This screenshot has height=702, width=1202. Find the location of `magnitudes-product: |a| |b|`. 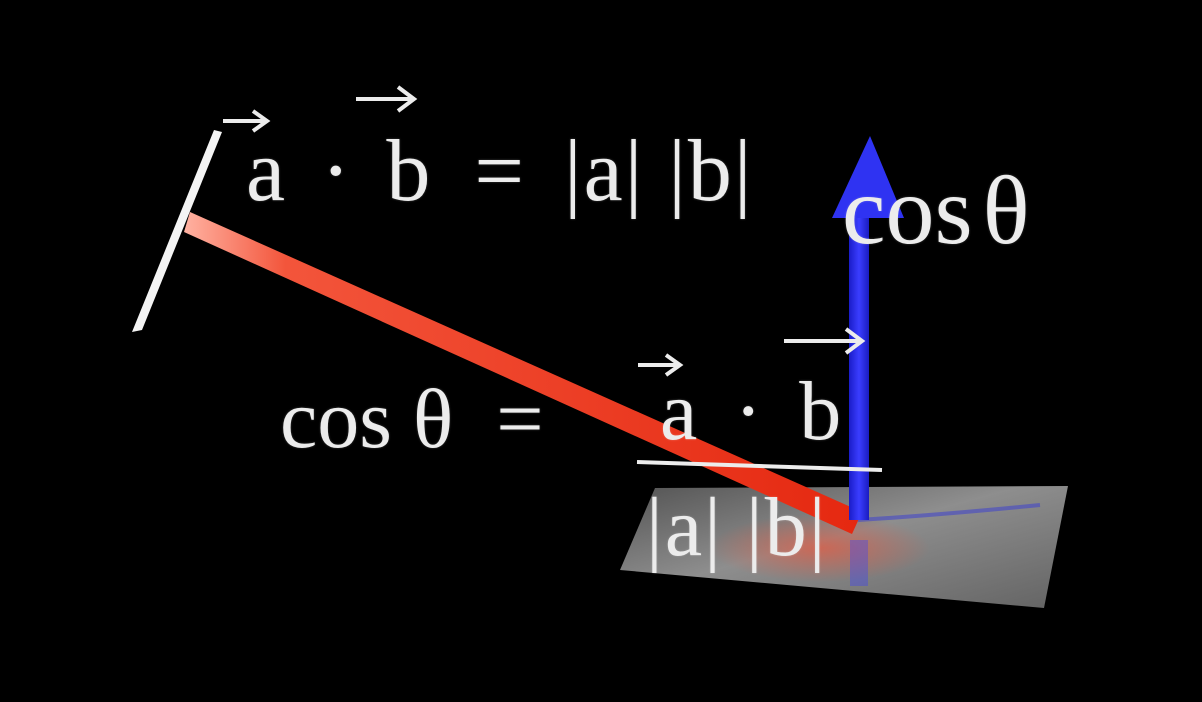

magnitudes-product: |a| |b| is located at coordinates (659, 171).